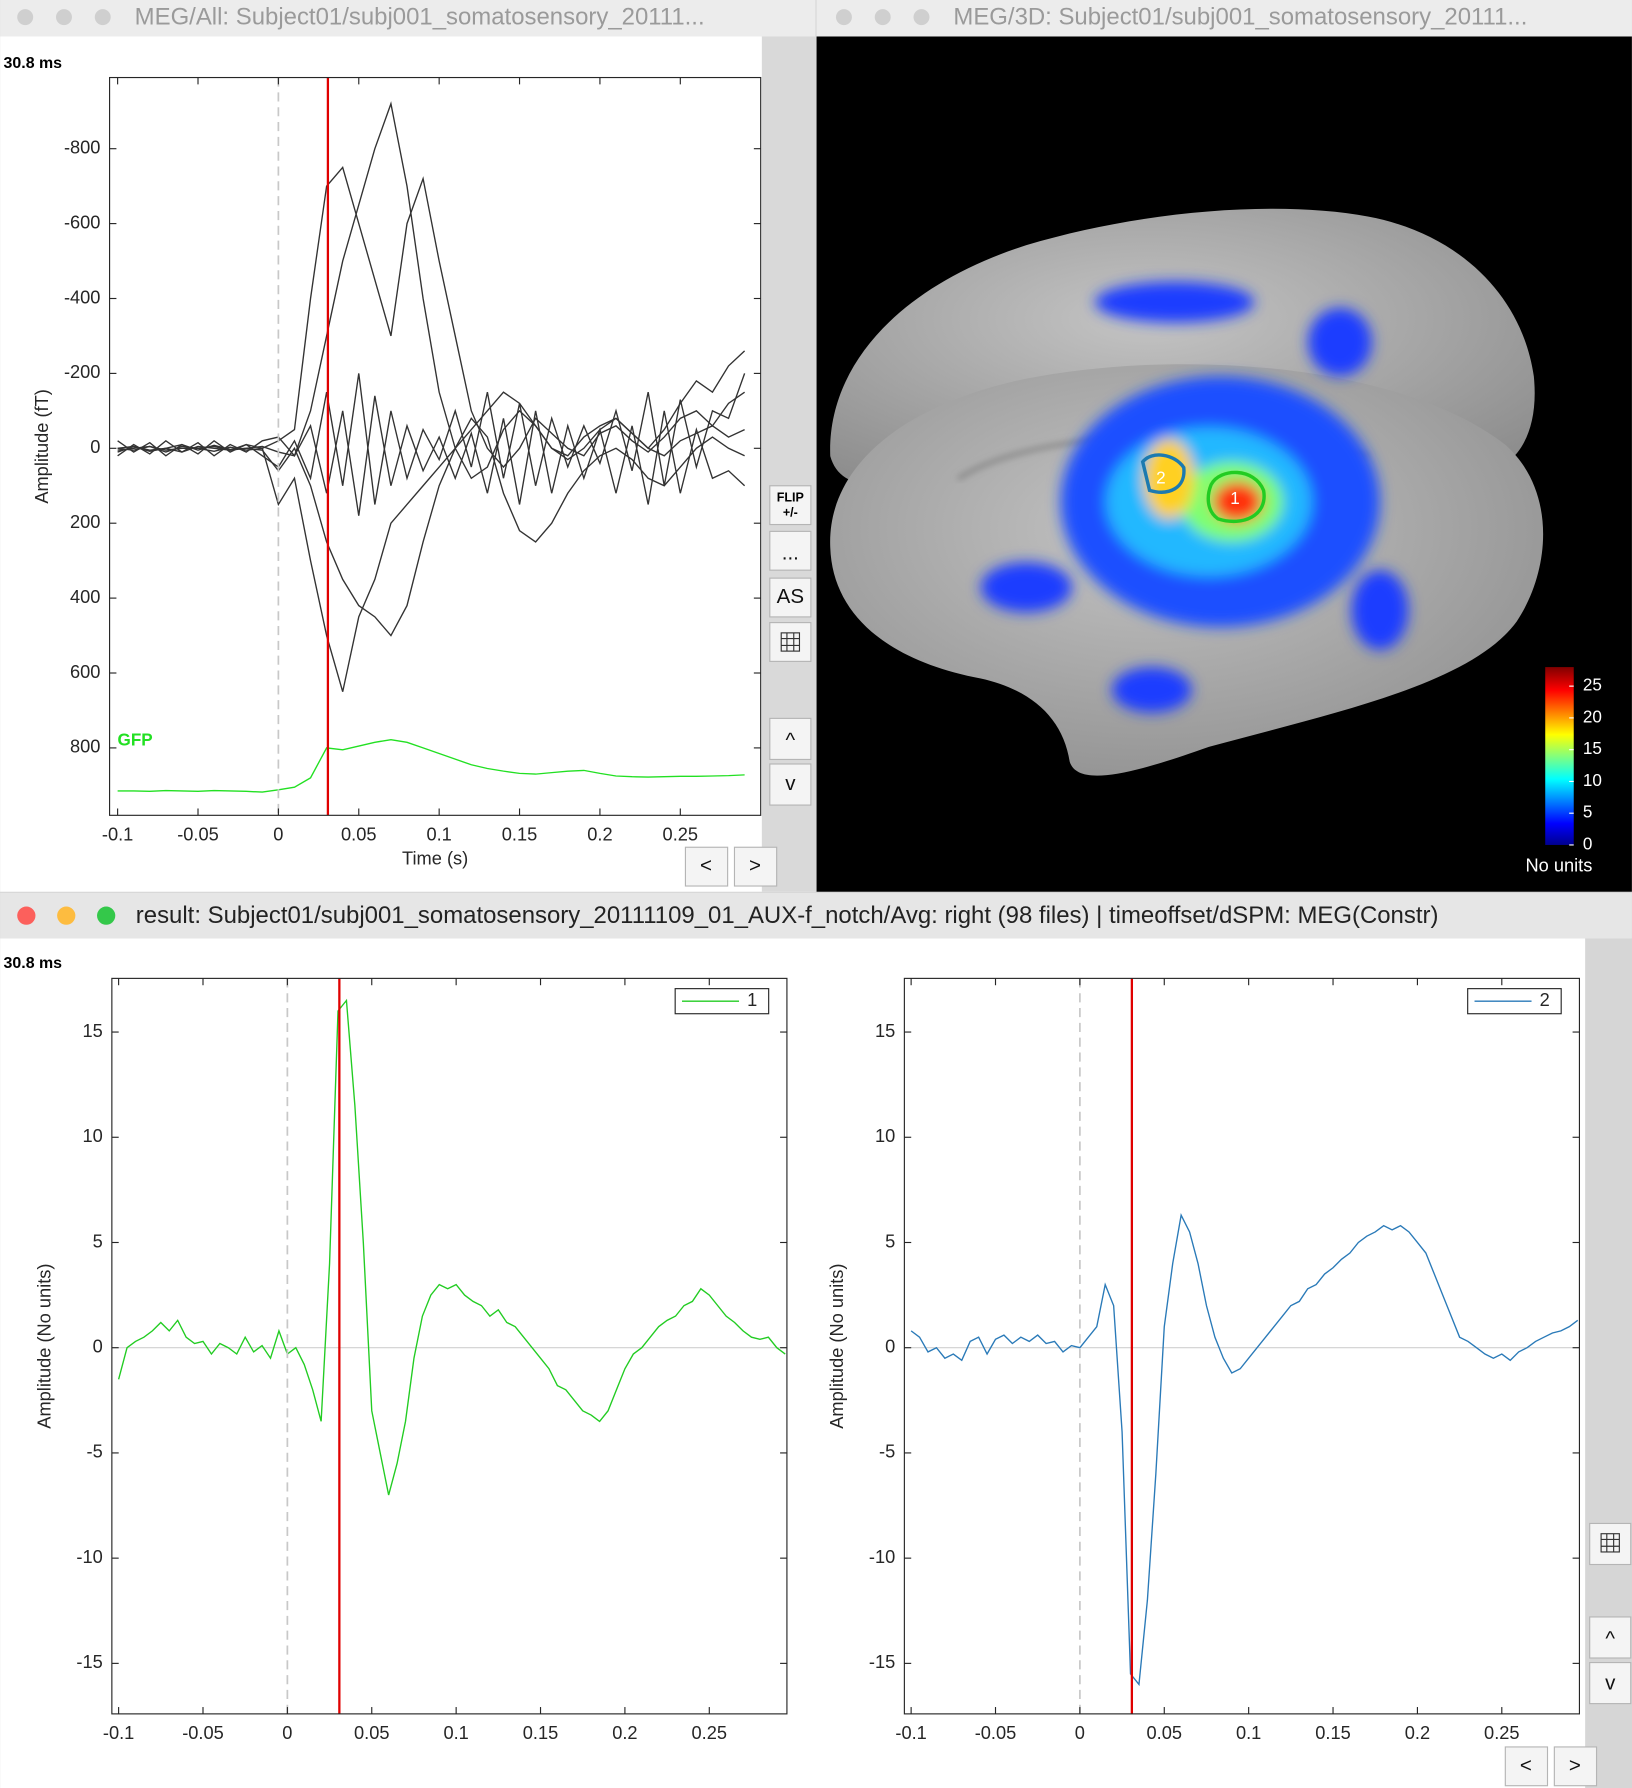  I want to click on button-label: <, so click(706, 865).